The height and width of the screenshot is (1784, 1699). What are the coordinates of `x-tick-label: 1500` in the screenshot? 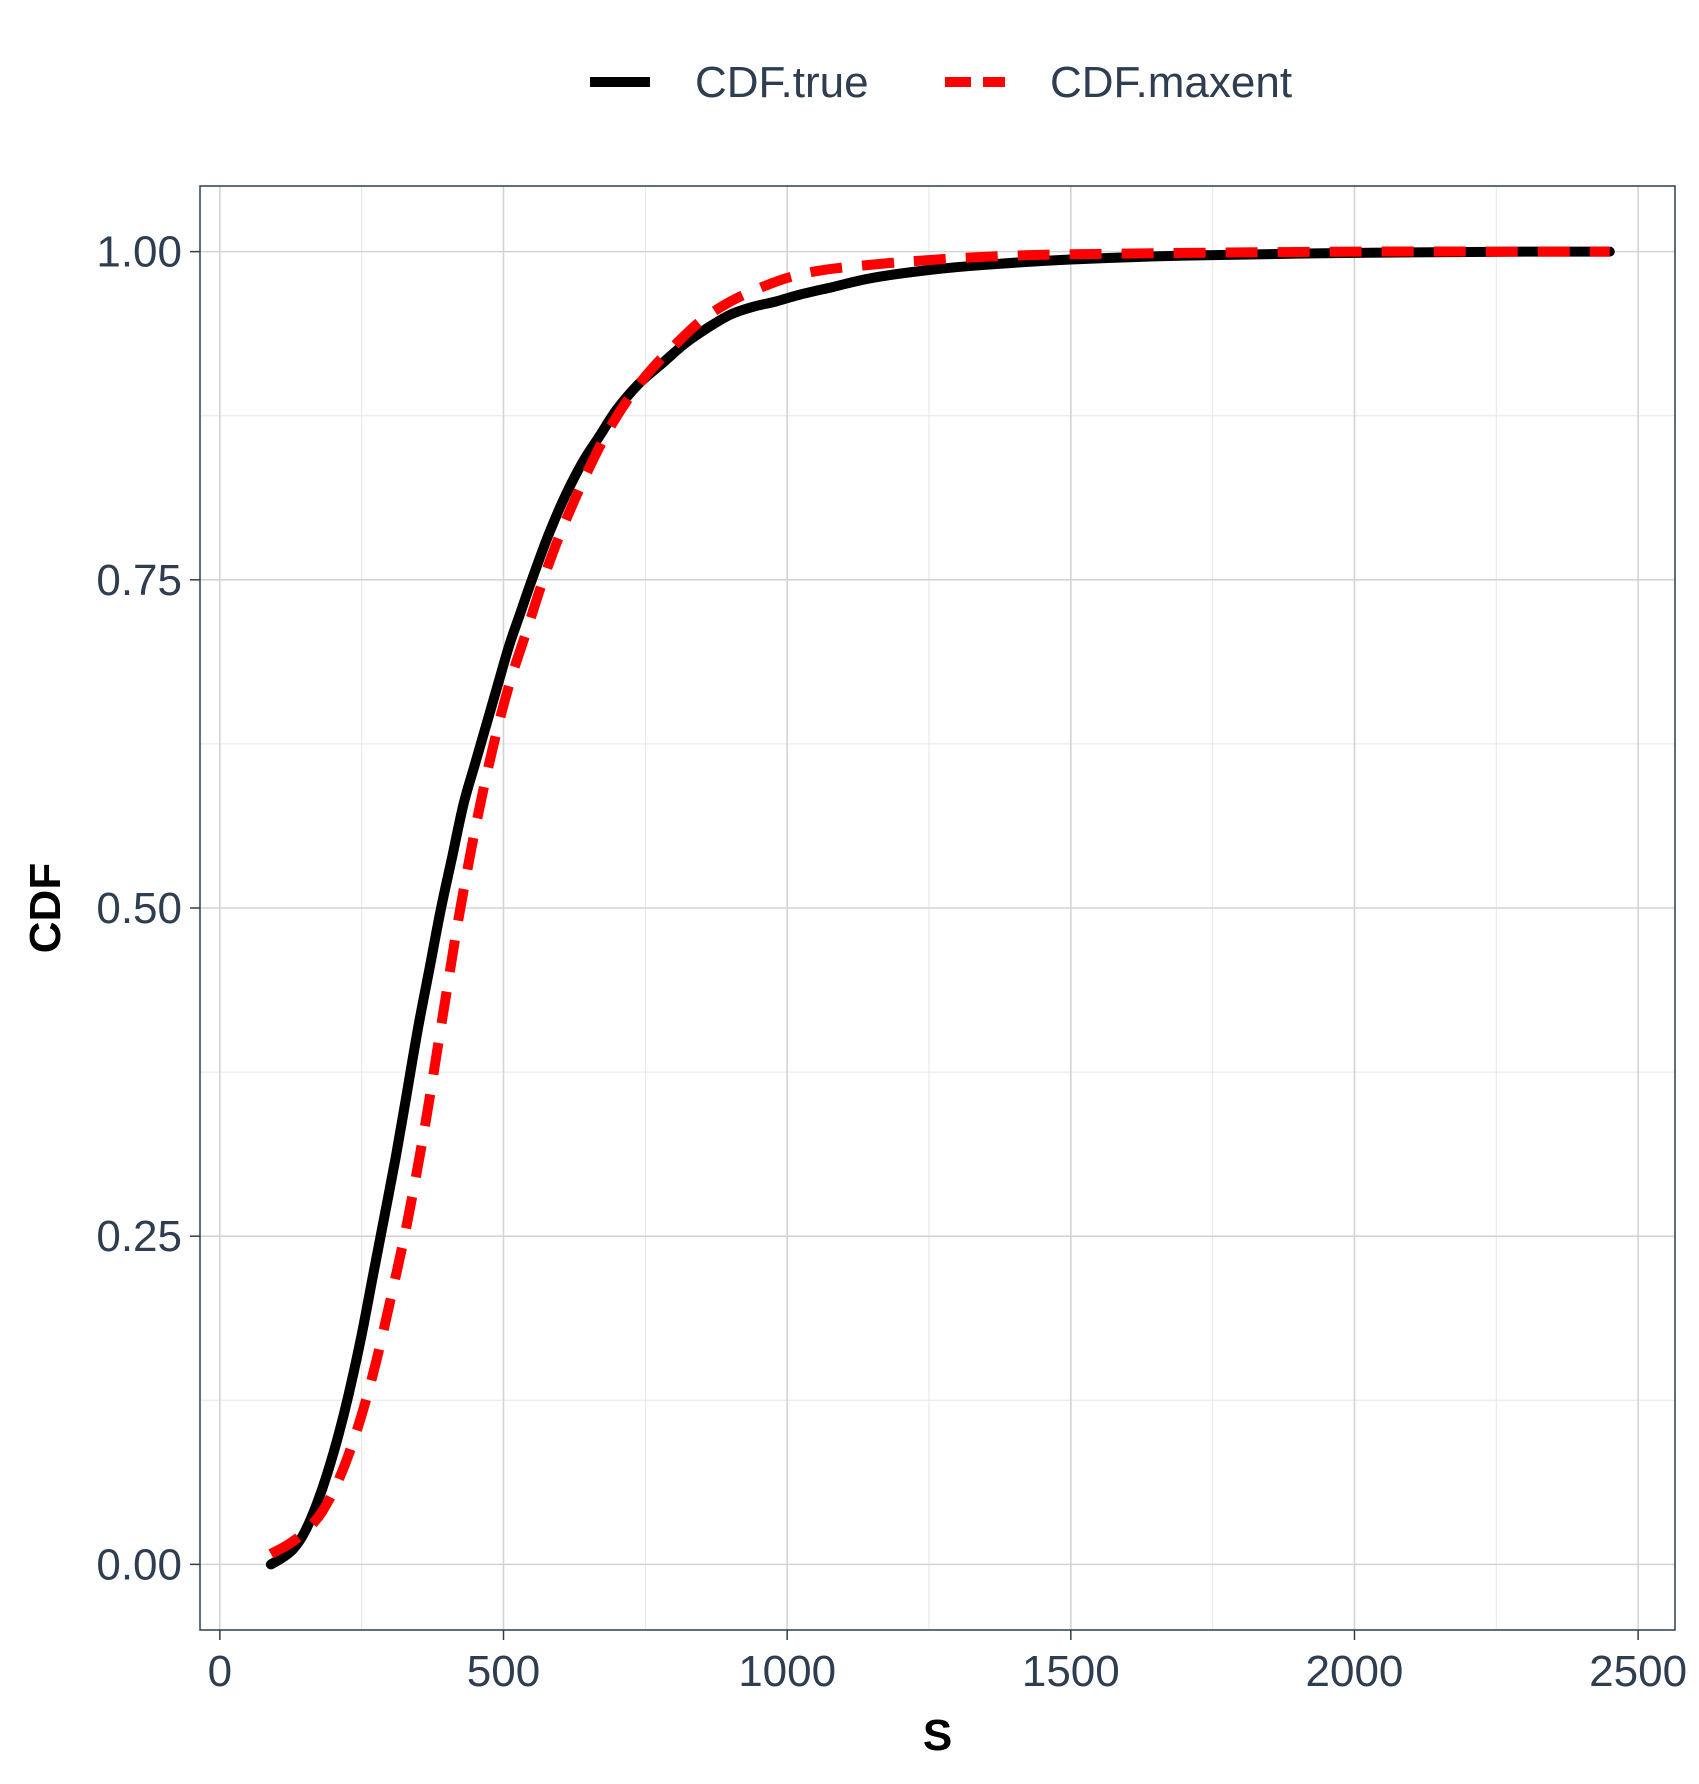 It's located at (1071, 1671).